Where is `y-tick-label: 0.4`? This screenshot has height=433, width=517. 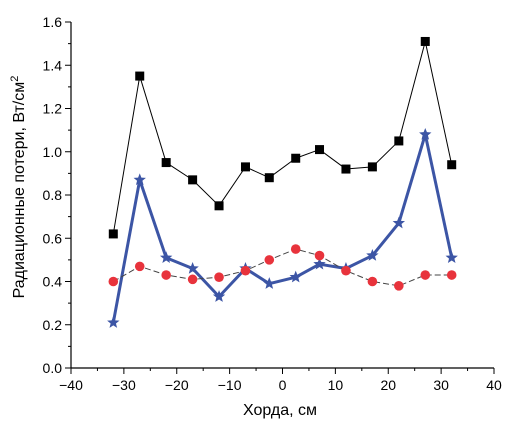 y-tick-label: 0.4 is located at coordinates (53, 282).